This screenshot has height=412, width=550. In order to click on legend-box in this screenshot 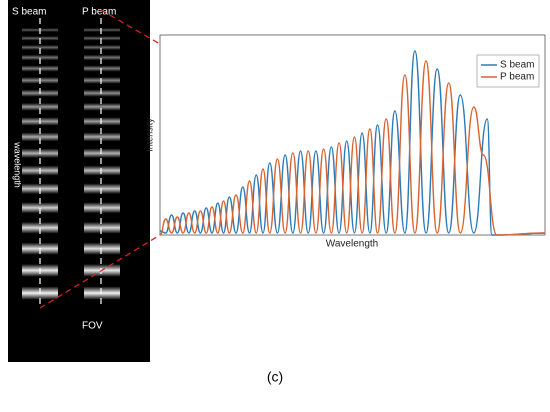, I will do `click(508, 71)`.